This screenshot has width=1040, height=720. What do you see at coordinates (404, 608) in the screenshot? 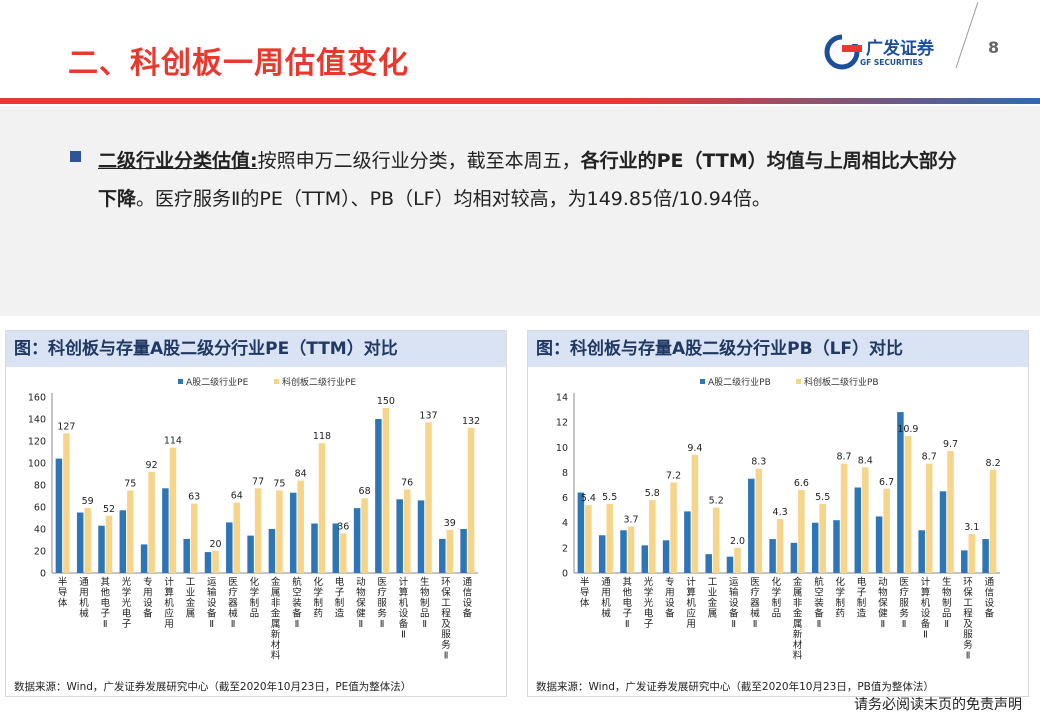
I see `pe-category-label: 计算机设备 Ⅱ` at bounding box center [404, 608].